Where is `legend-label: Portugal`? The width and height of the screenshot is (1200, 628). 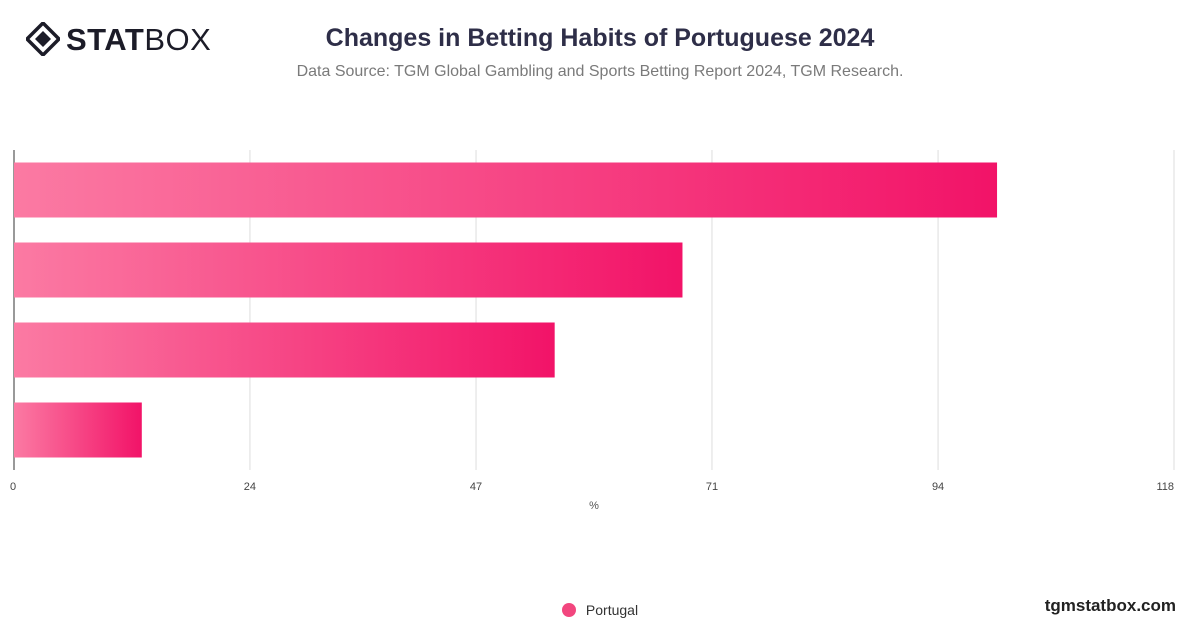 legend-label: Portugal is located at coordinates (612, 610).